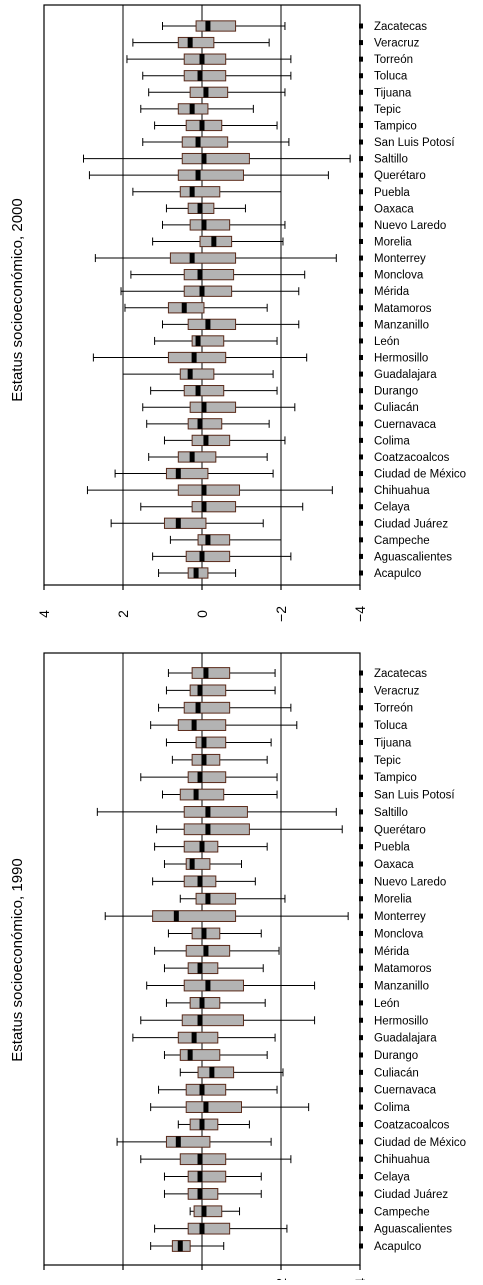 This screenshot has width=483, height=1285. What do you see at coordinates (397, 574) in the screenshot?
I see `category-label: Acapulco` at bounding box center [397, 574].